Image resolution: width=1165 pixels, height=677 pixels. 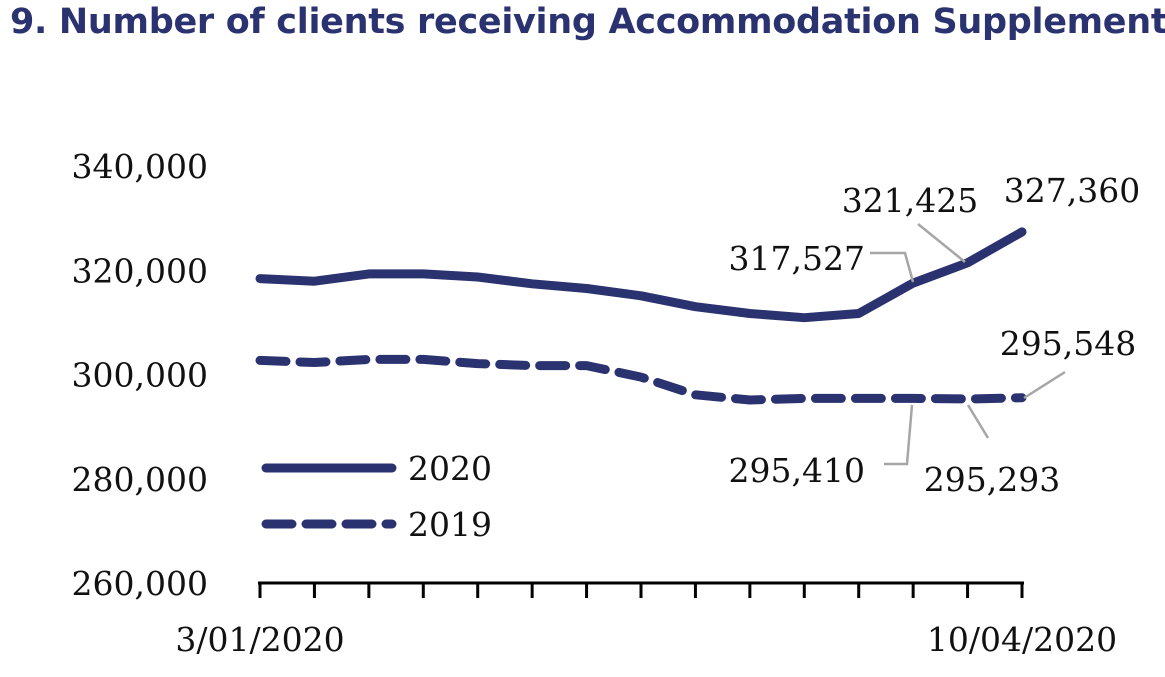 What do you see at coordinates (450, 468) in the screenshot?
I see `legend-label-2020: 2020` at bounding box center [450, 468].